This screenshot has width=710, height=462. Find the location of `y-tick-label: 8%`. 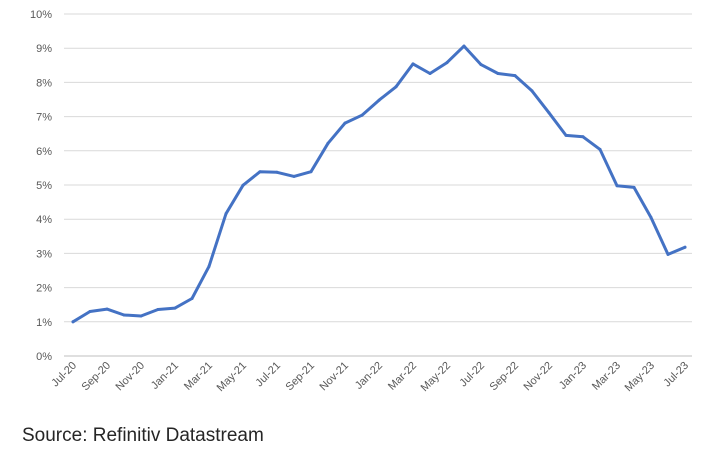

y-tick-label: 8% is located at coordinates (44, 83).